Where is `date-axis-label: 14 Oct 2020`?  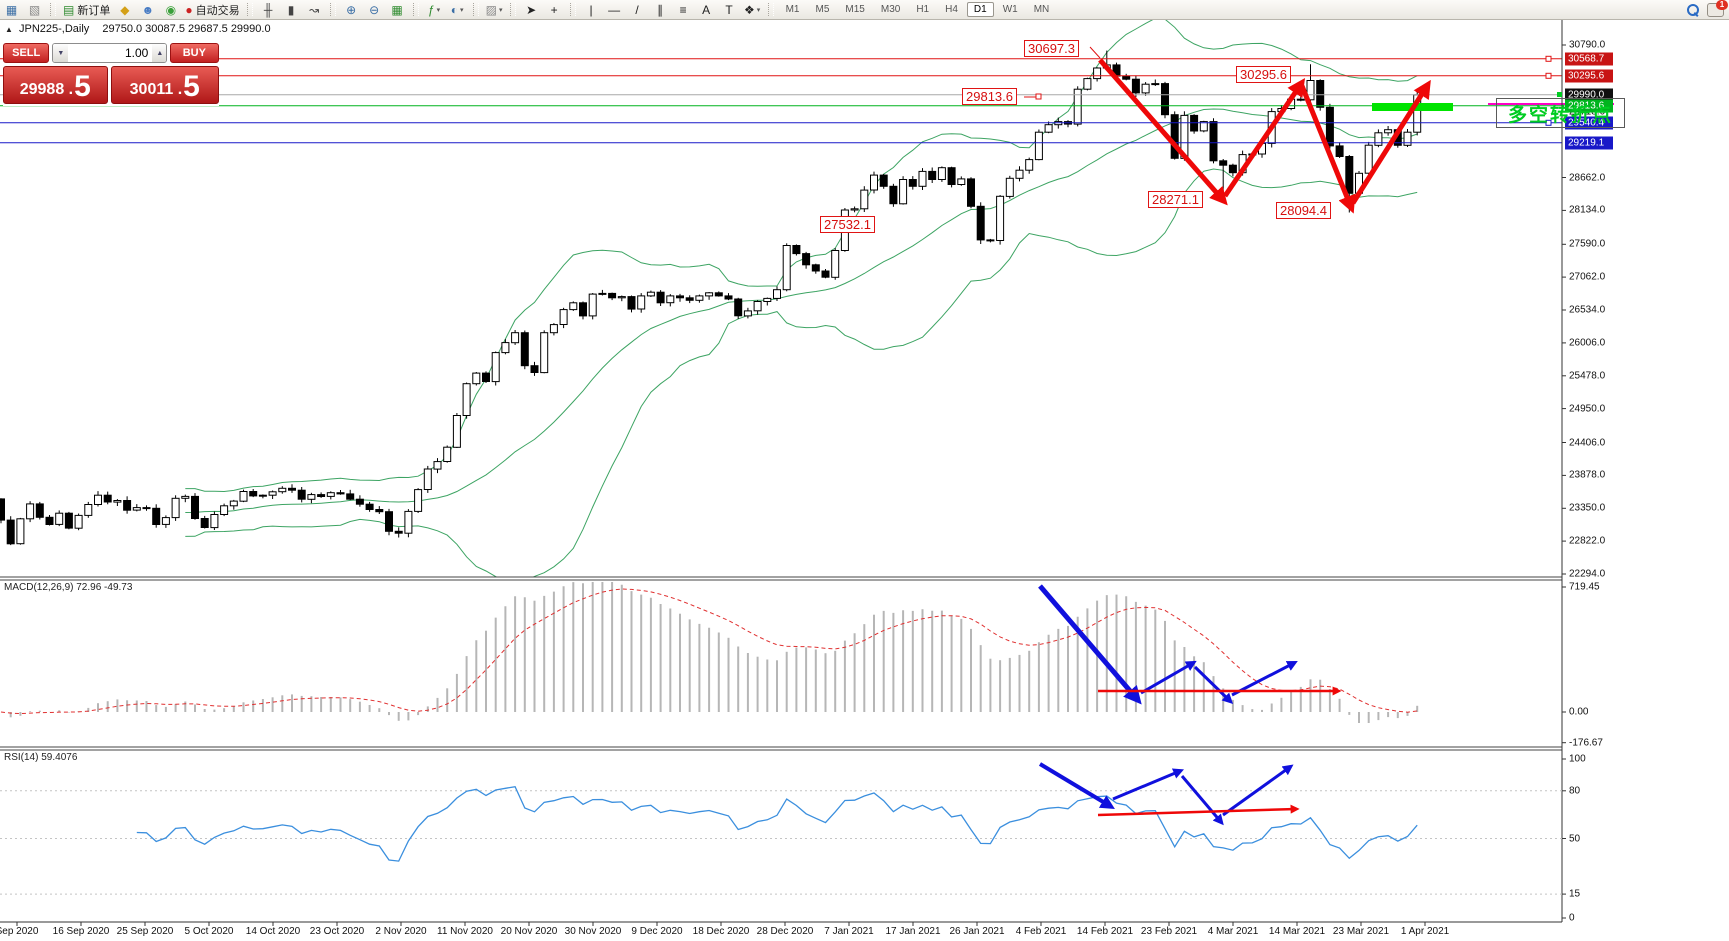
date-axis-label: 14 Oct 2020 is located at coordinates (273, 931).